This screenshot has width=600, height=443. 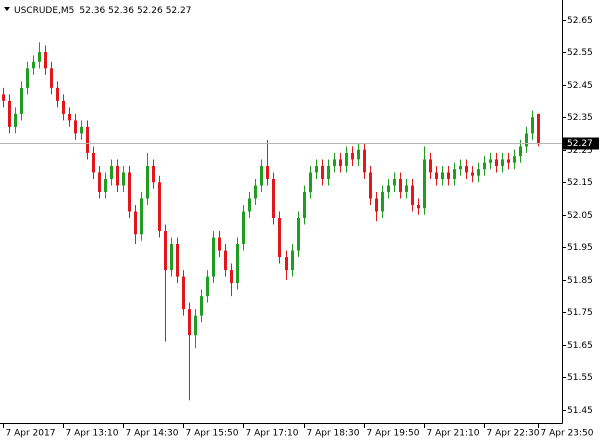 I want to click on y-tick-label: 51.65, so click(x=580, y=346).